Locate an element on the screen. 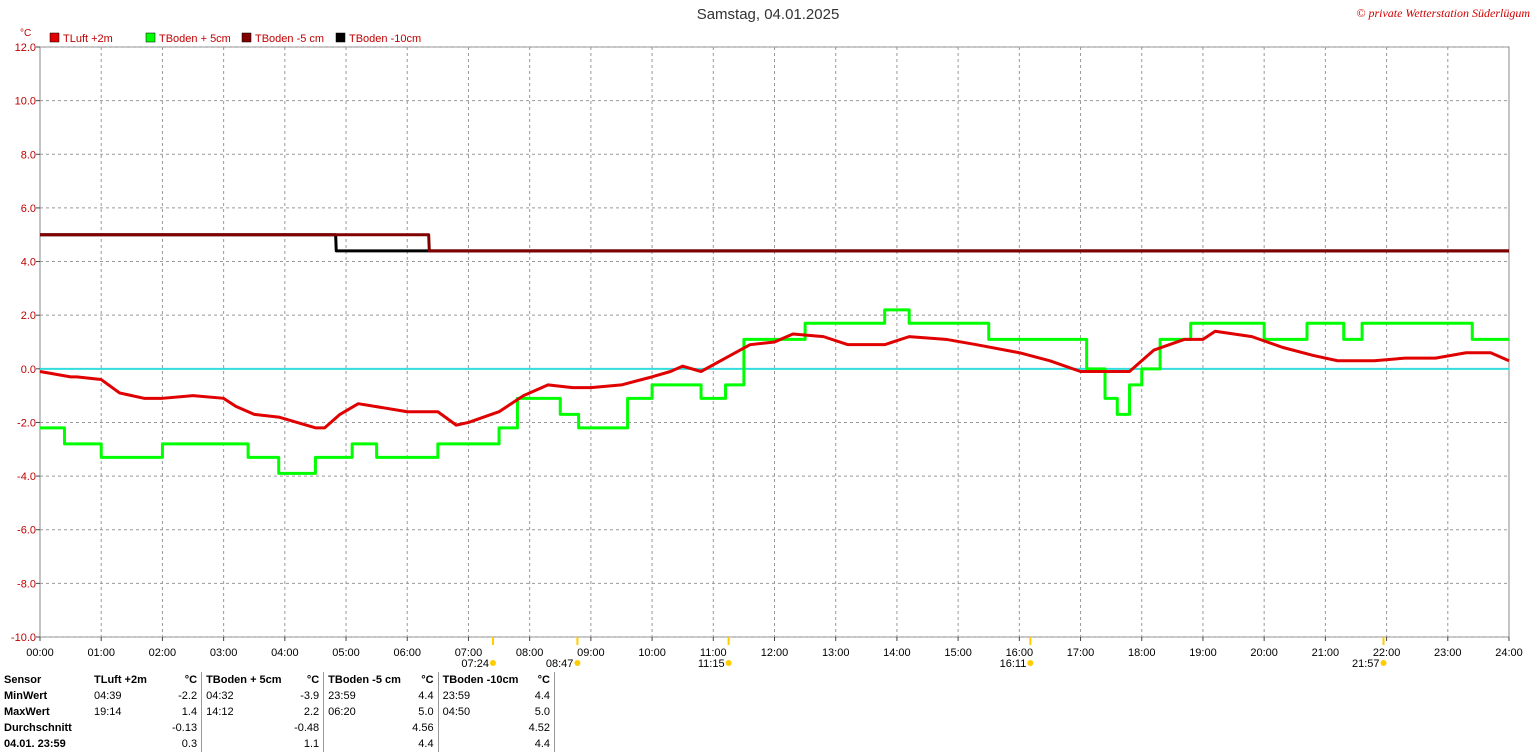 This screenshot has width=1536, height=752. x-tick-label: 20:00 is located at coordinates (1264, 653).